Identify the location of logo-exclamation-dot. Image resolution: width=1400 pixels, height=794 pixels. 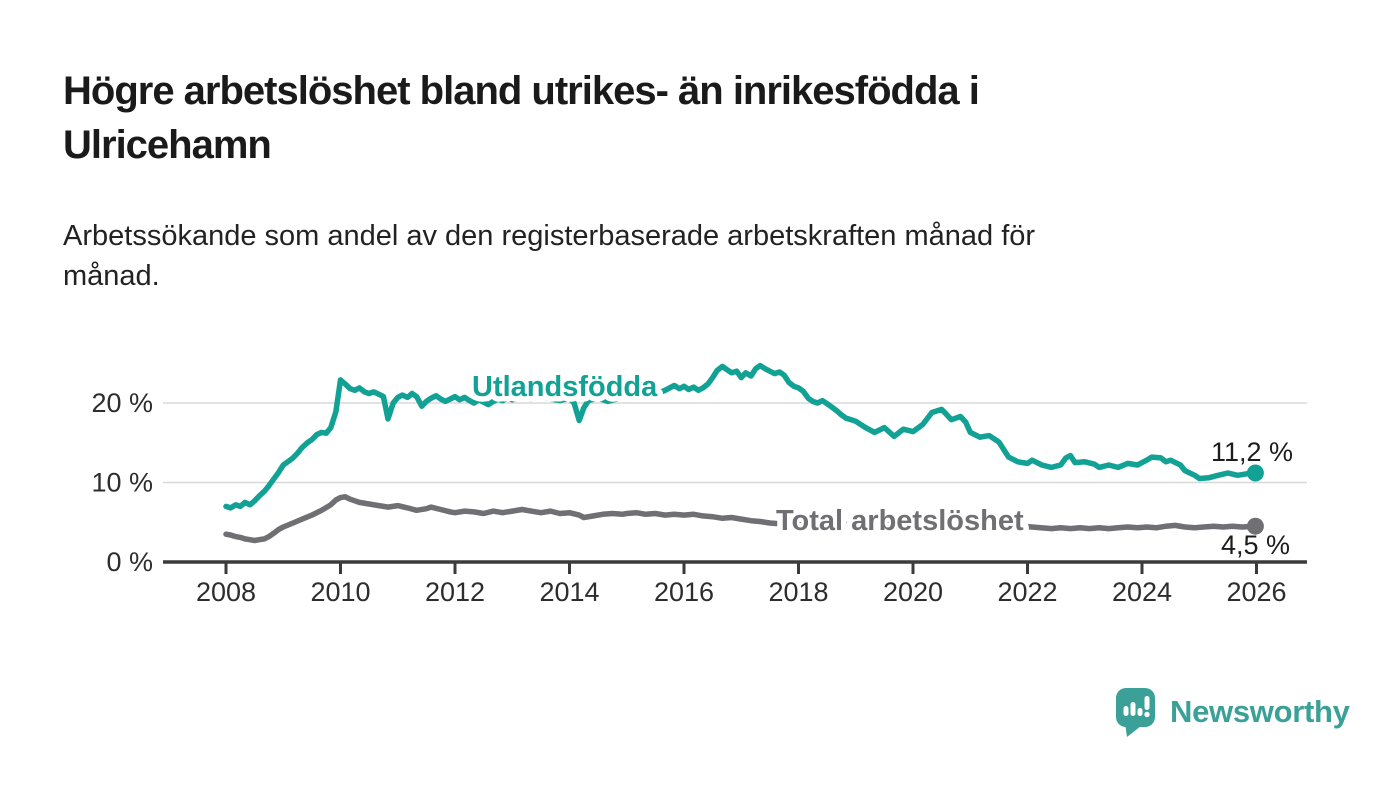
(1147, 714).